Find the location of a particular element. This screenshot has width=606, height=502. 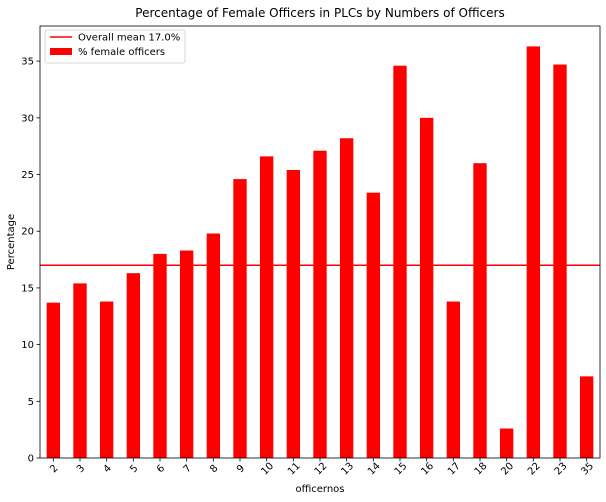

x-tick-label: 23 is located at coordinates (561, 469).